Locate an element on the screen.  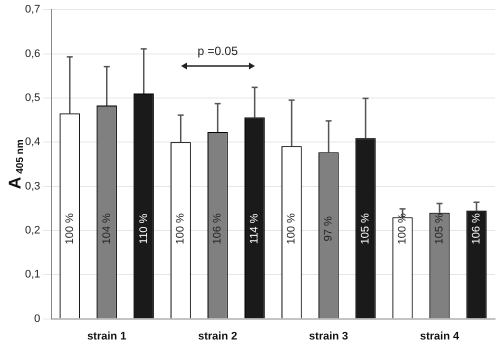
y-tick-label: 0,1 is located at coordinates (32, 274).